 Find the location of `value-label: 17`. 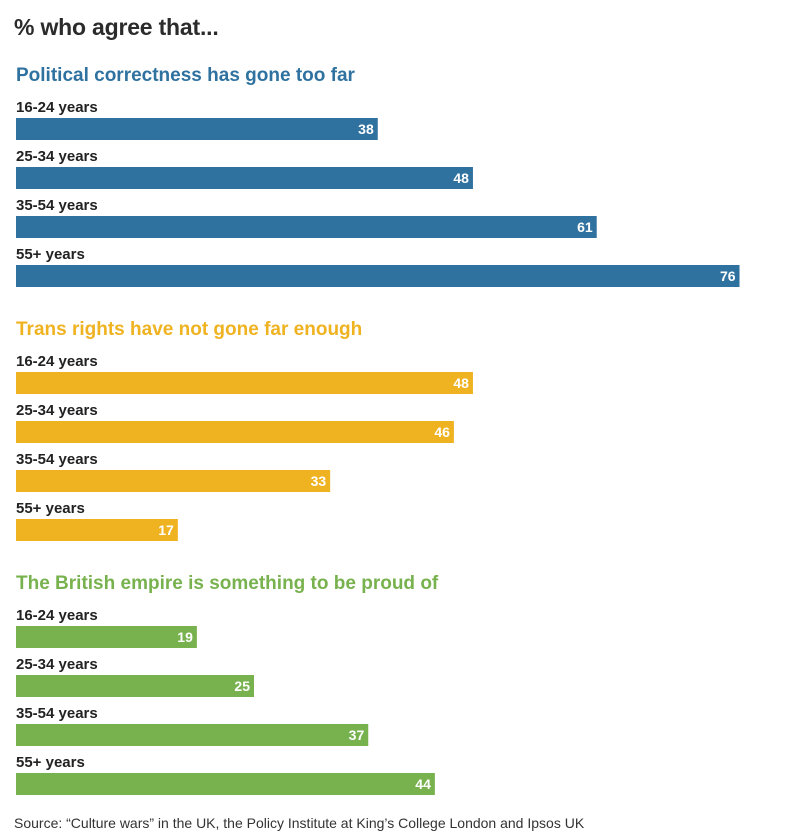

value-label: 17 is located at coordinates (166, 530).